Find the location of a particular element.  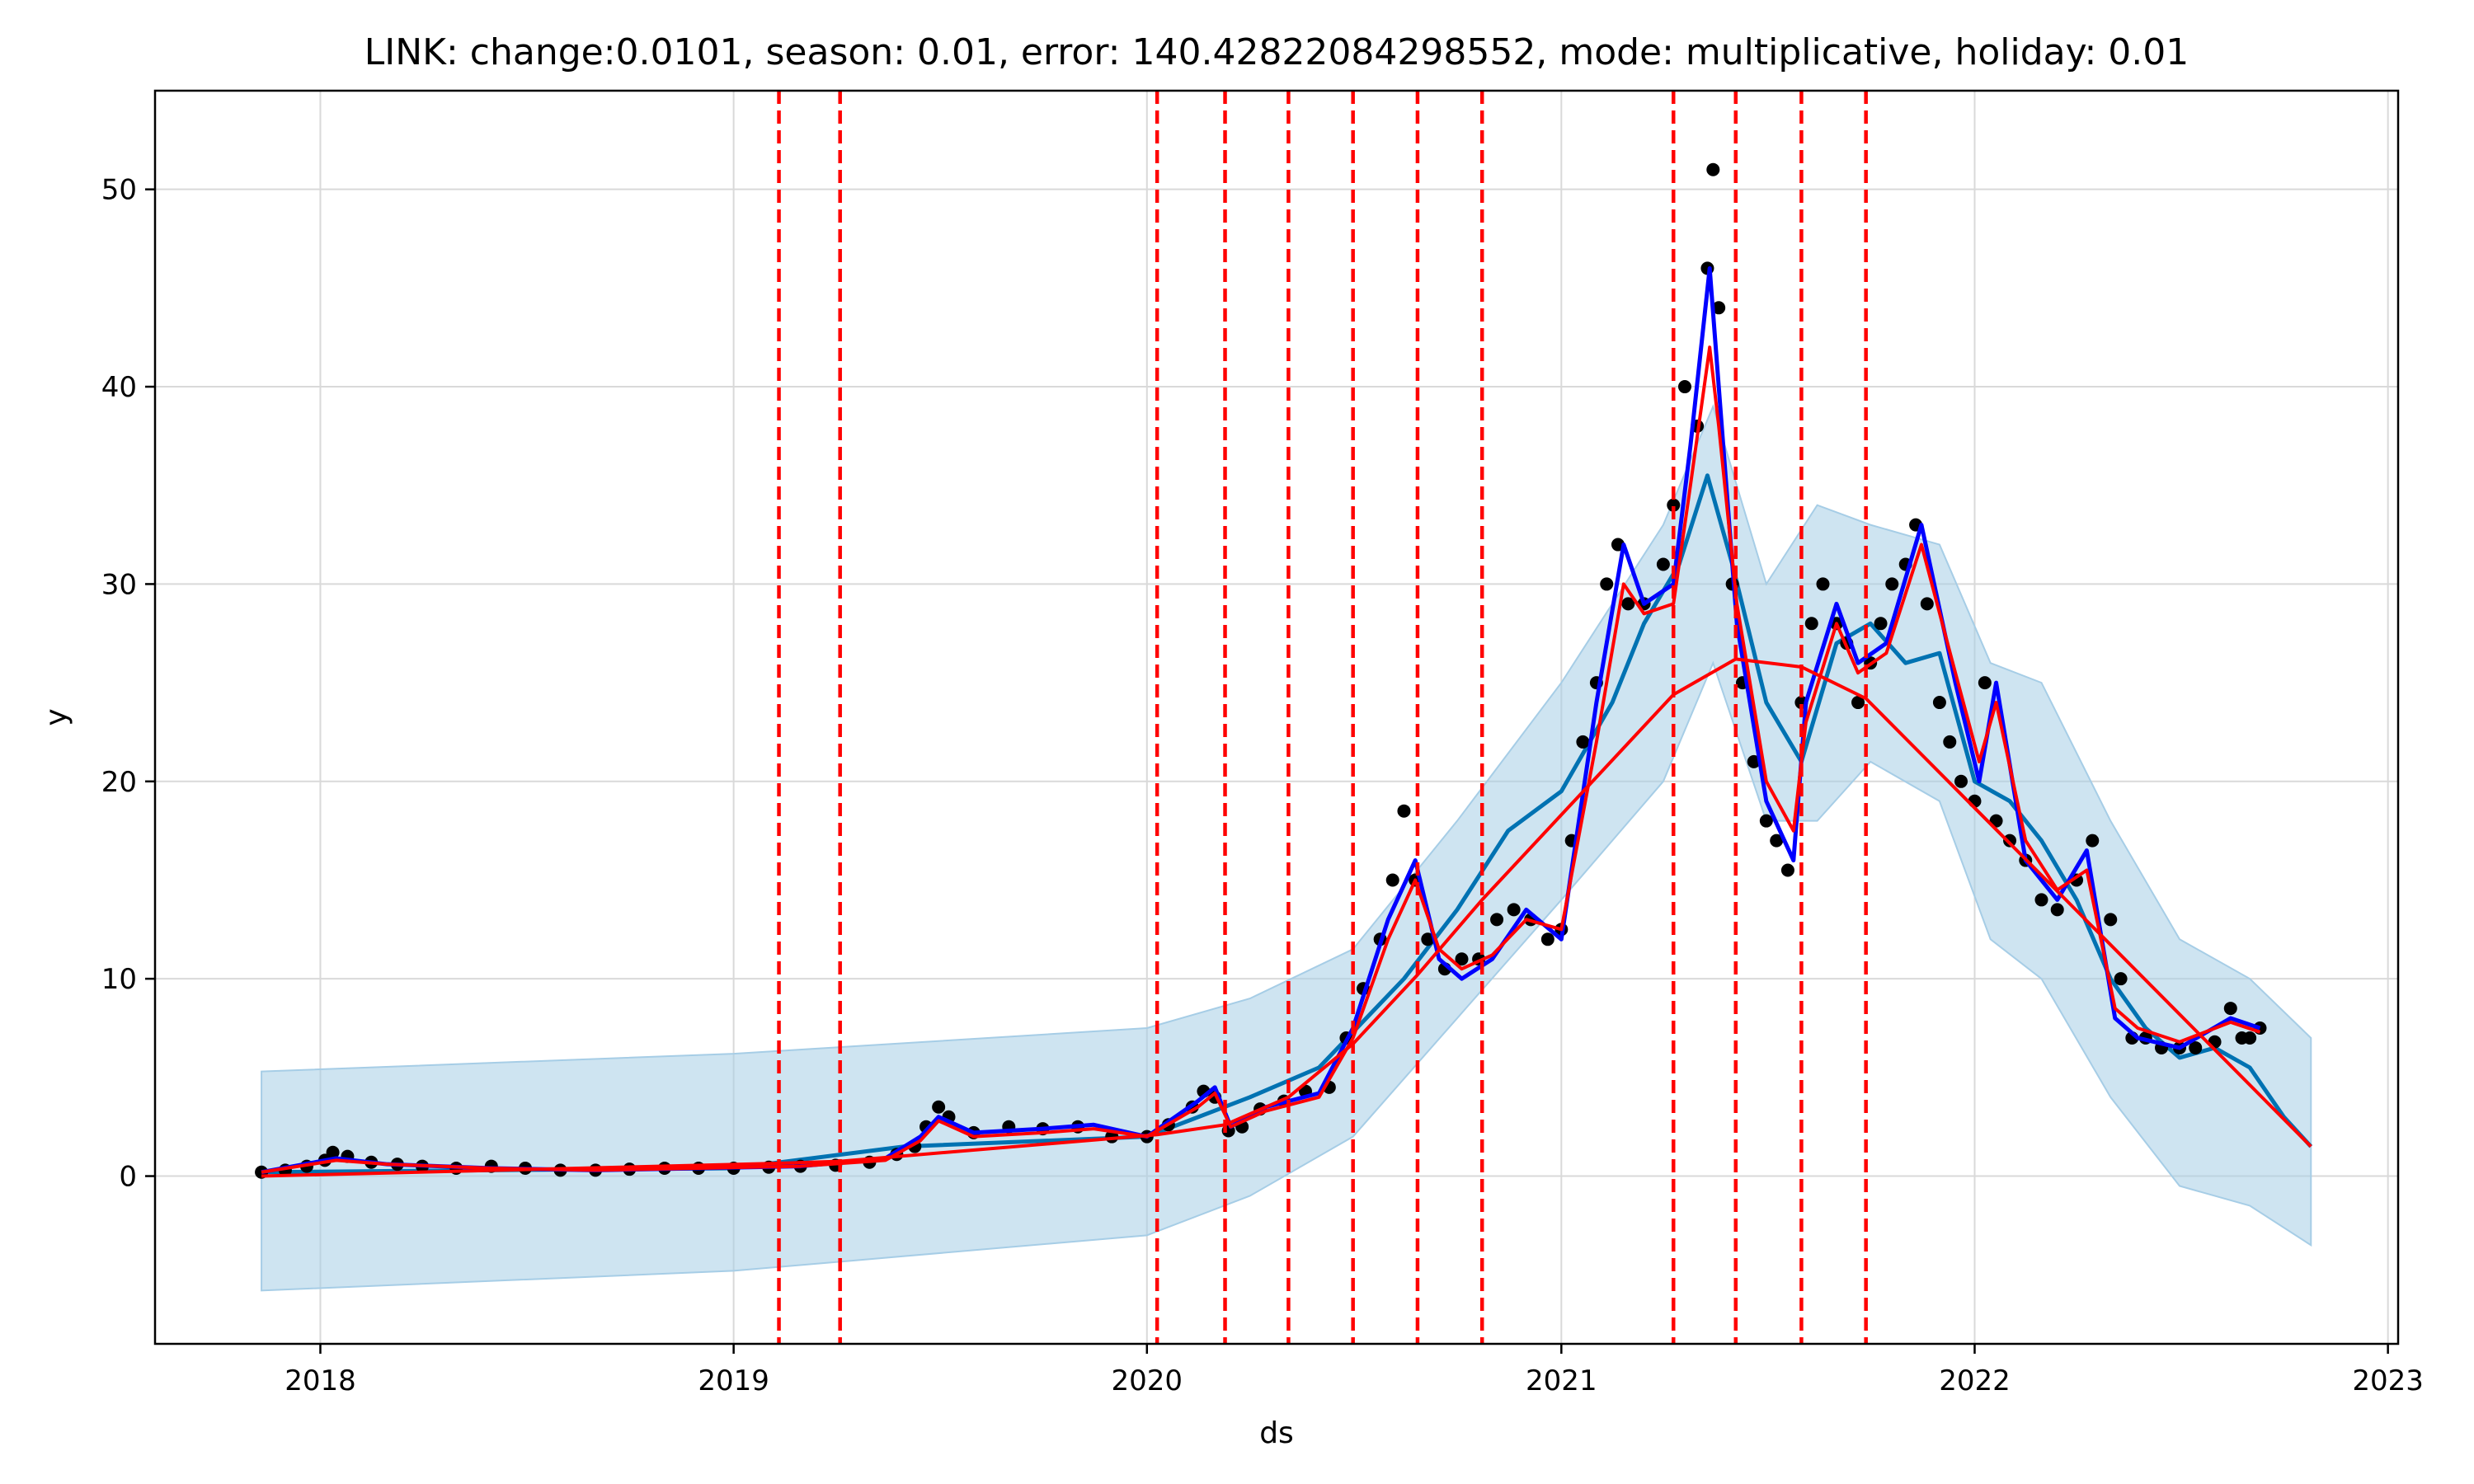

x-axis-label: ds is located at coordinates (1276, 1433).